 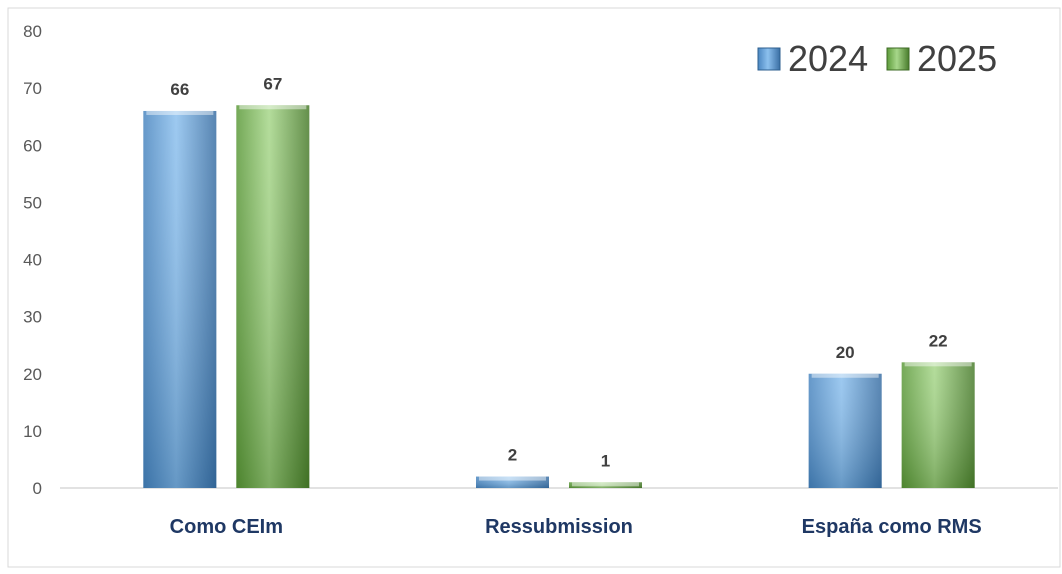 What do you see at coordinates (512, 455) in the screenshot?
I see `data-label: 2` at bounding box center [512, 455].